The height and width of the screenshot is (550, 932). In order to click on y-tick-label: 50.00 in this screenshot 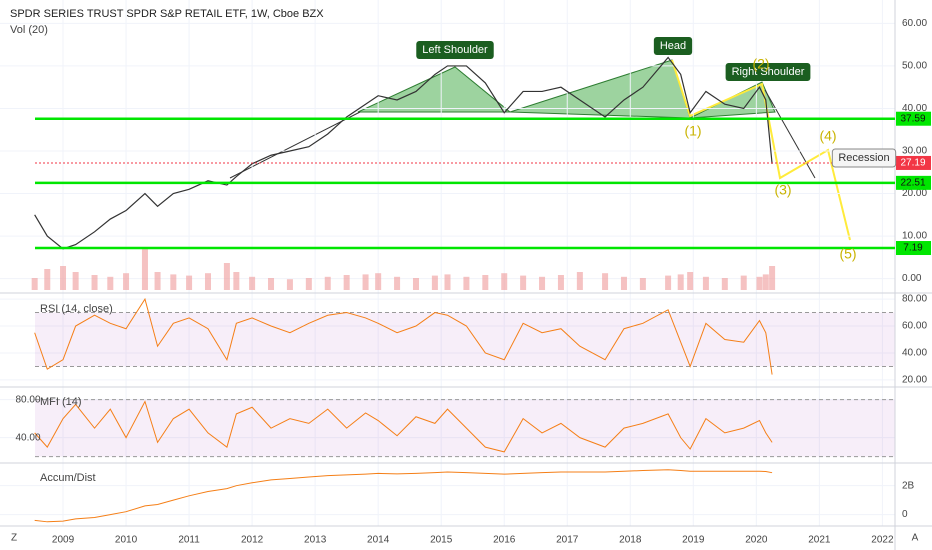, I will do `click(914, 66)`.